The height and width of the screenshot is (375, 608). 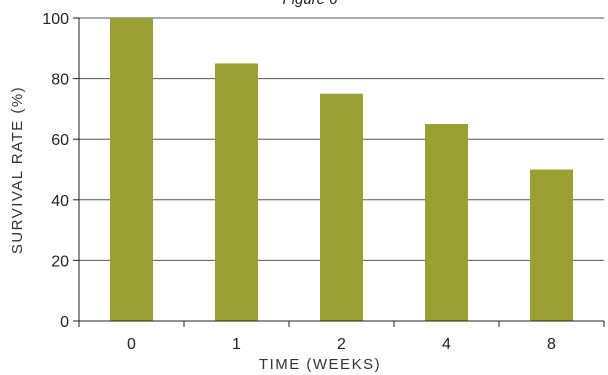 I want to click on x-tick-label: 1, so click(x=236, y=344).